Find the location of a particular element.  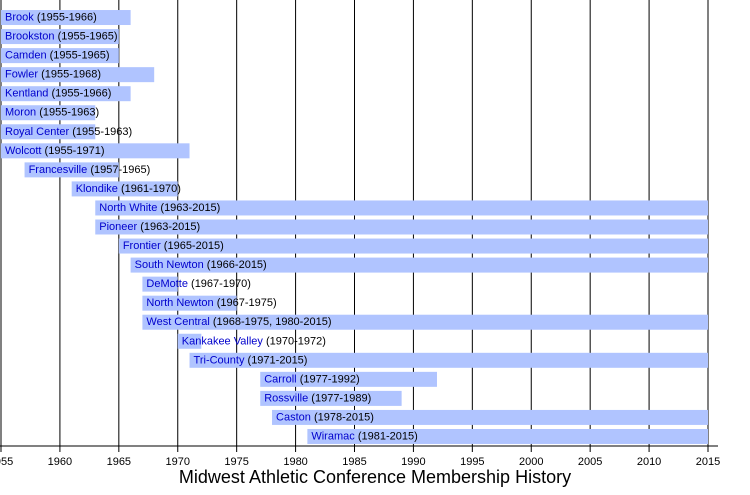

bar-label: Frontier (1965-2015) is located at coordinates (173, 246).